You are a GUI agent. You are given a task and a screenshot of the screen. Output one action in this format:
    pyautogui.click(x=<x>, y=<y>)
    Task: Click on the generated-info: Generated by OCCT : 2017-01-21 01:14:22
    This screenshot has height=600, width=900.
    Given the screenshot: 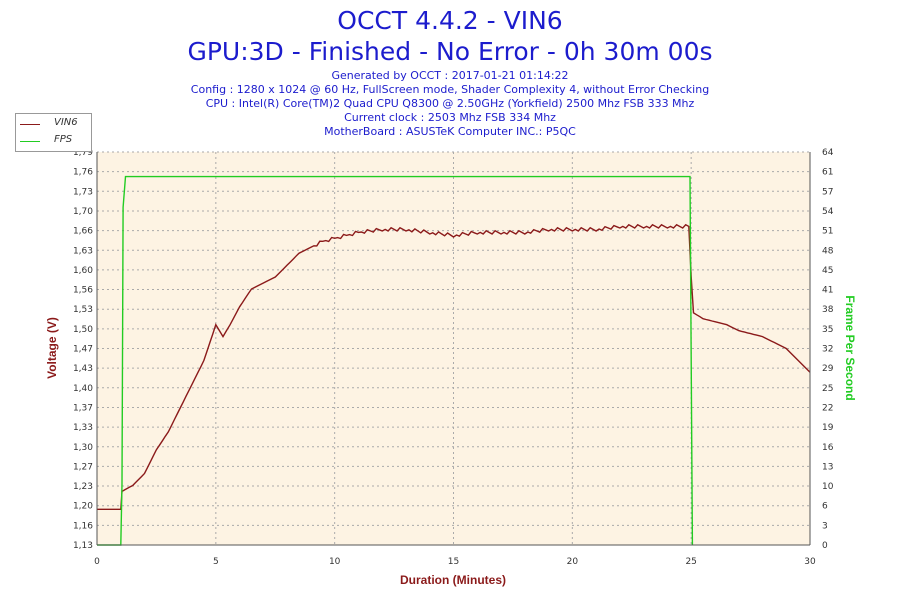 What is the action you would take?
    pyautogui.click(x=450, y=75)
    